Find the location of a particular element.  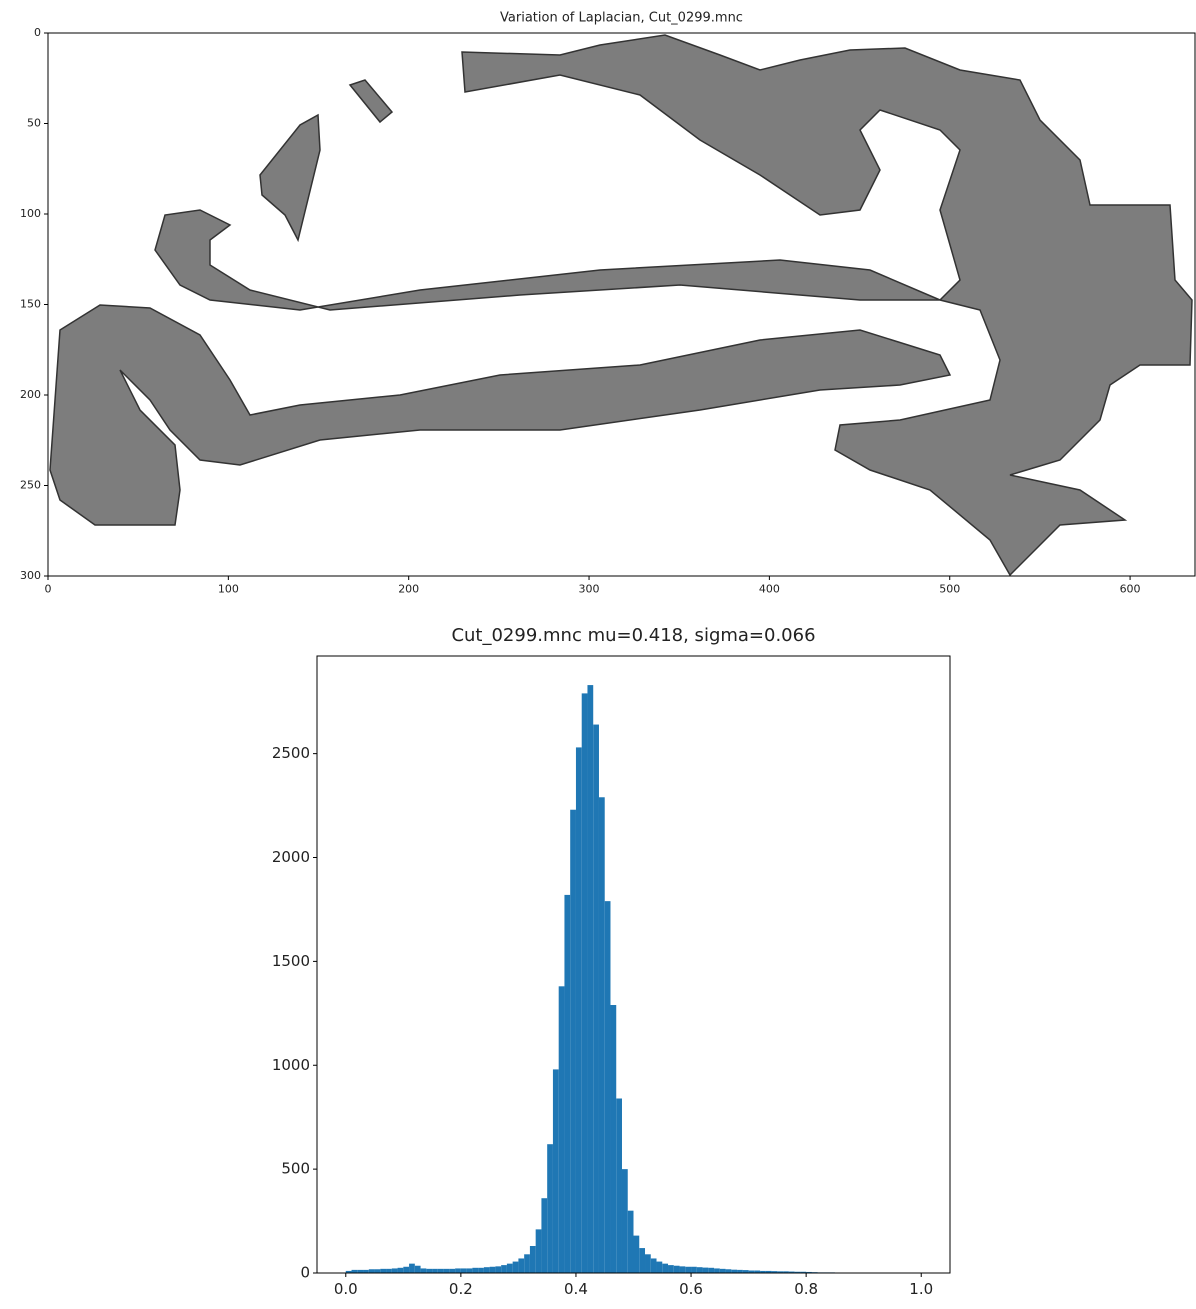

x-tick-label: 0.6 is located at coordinates (691, 1289).